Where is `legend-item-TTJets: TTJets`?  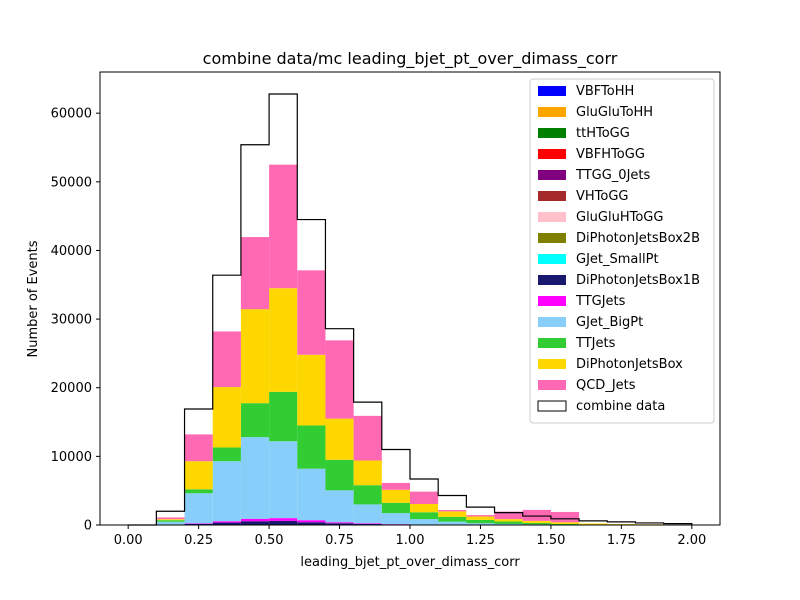 legend-item-TTJets: TTJets is located at coordinates (577, 343).